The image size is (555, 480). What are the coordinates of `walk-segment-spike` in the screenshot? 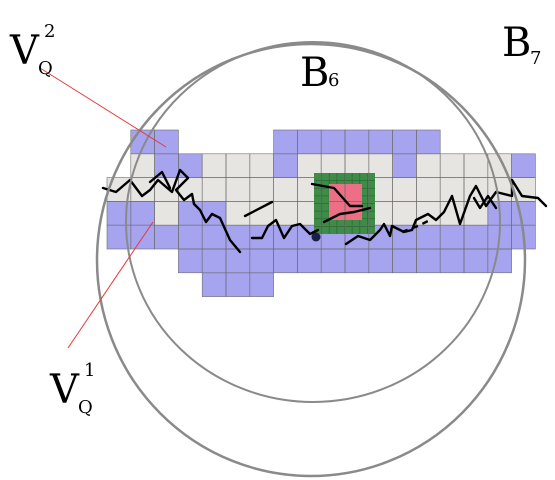 It's located at (485, 202).